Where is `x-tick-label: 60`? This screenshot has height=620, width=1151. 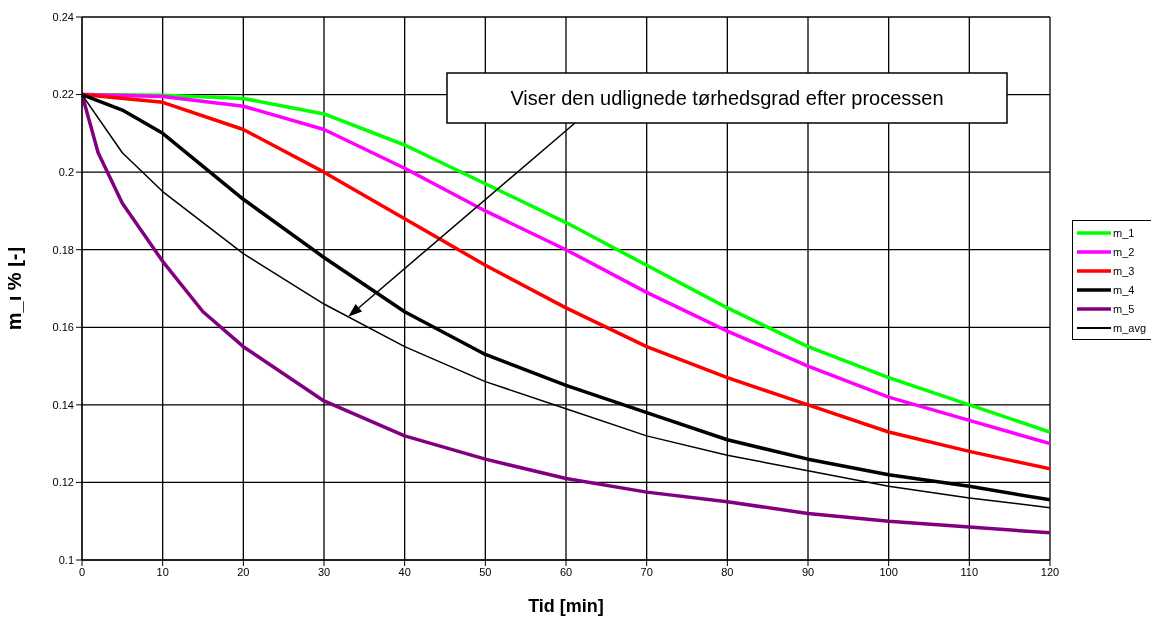 x-tick-label: 60 is located at coordinates (566, 571).